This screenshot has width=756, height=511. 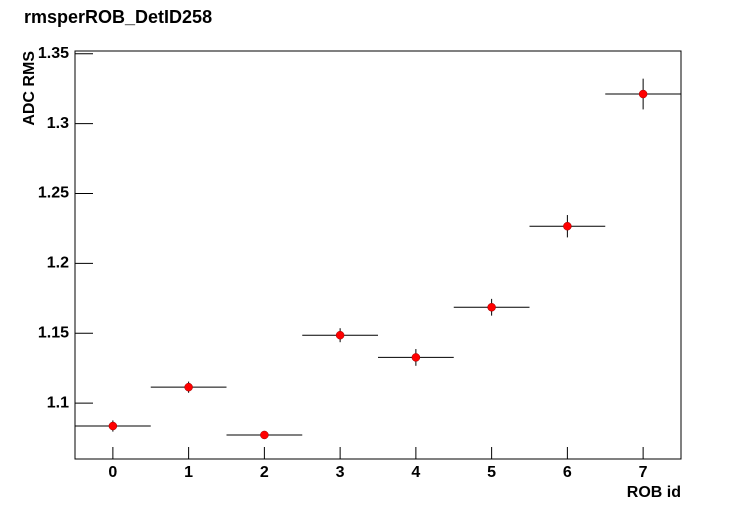 What do you see at coordinates (491, 472) in the screenshot?
I see `x-tick-label: 5` at bounding box center [491, 472].